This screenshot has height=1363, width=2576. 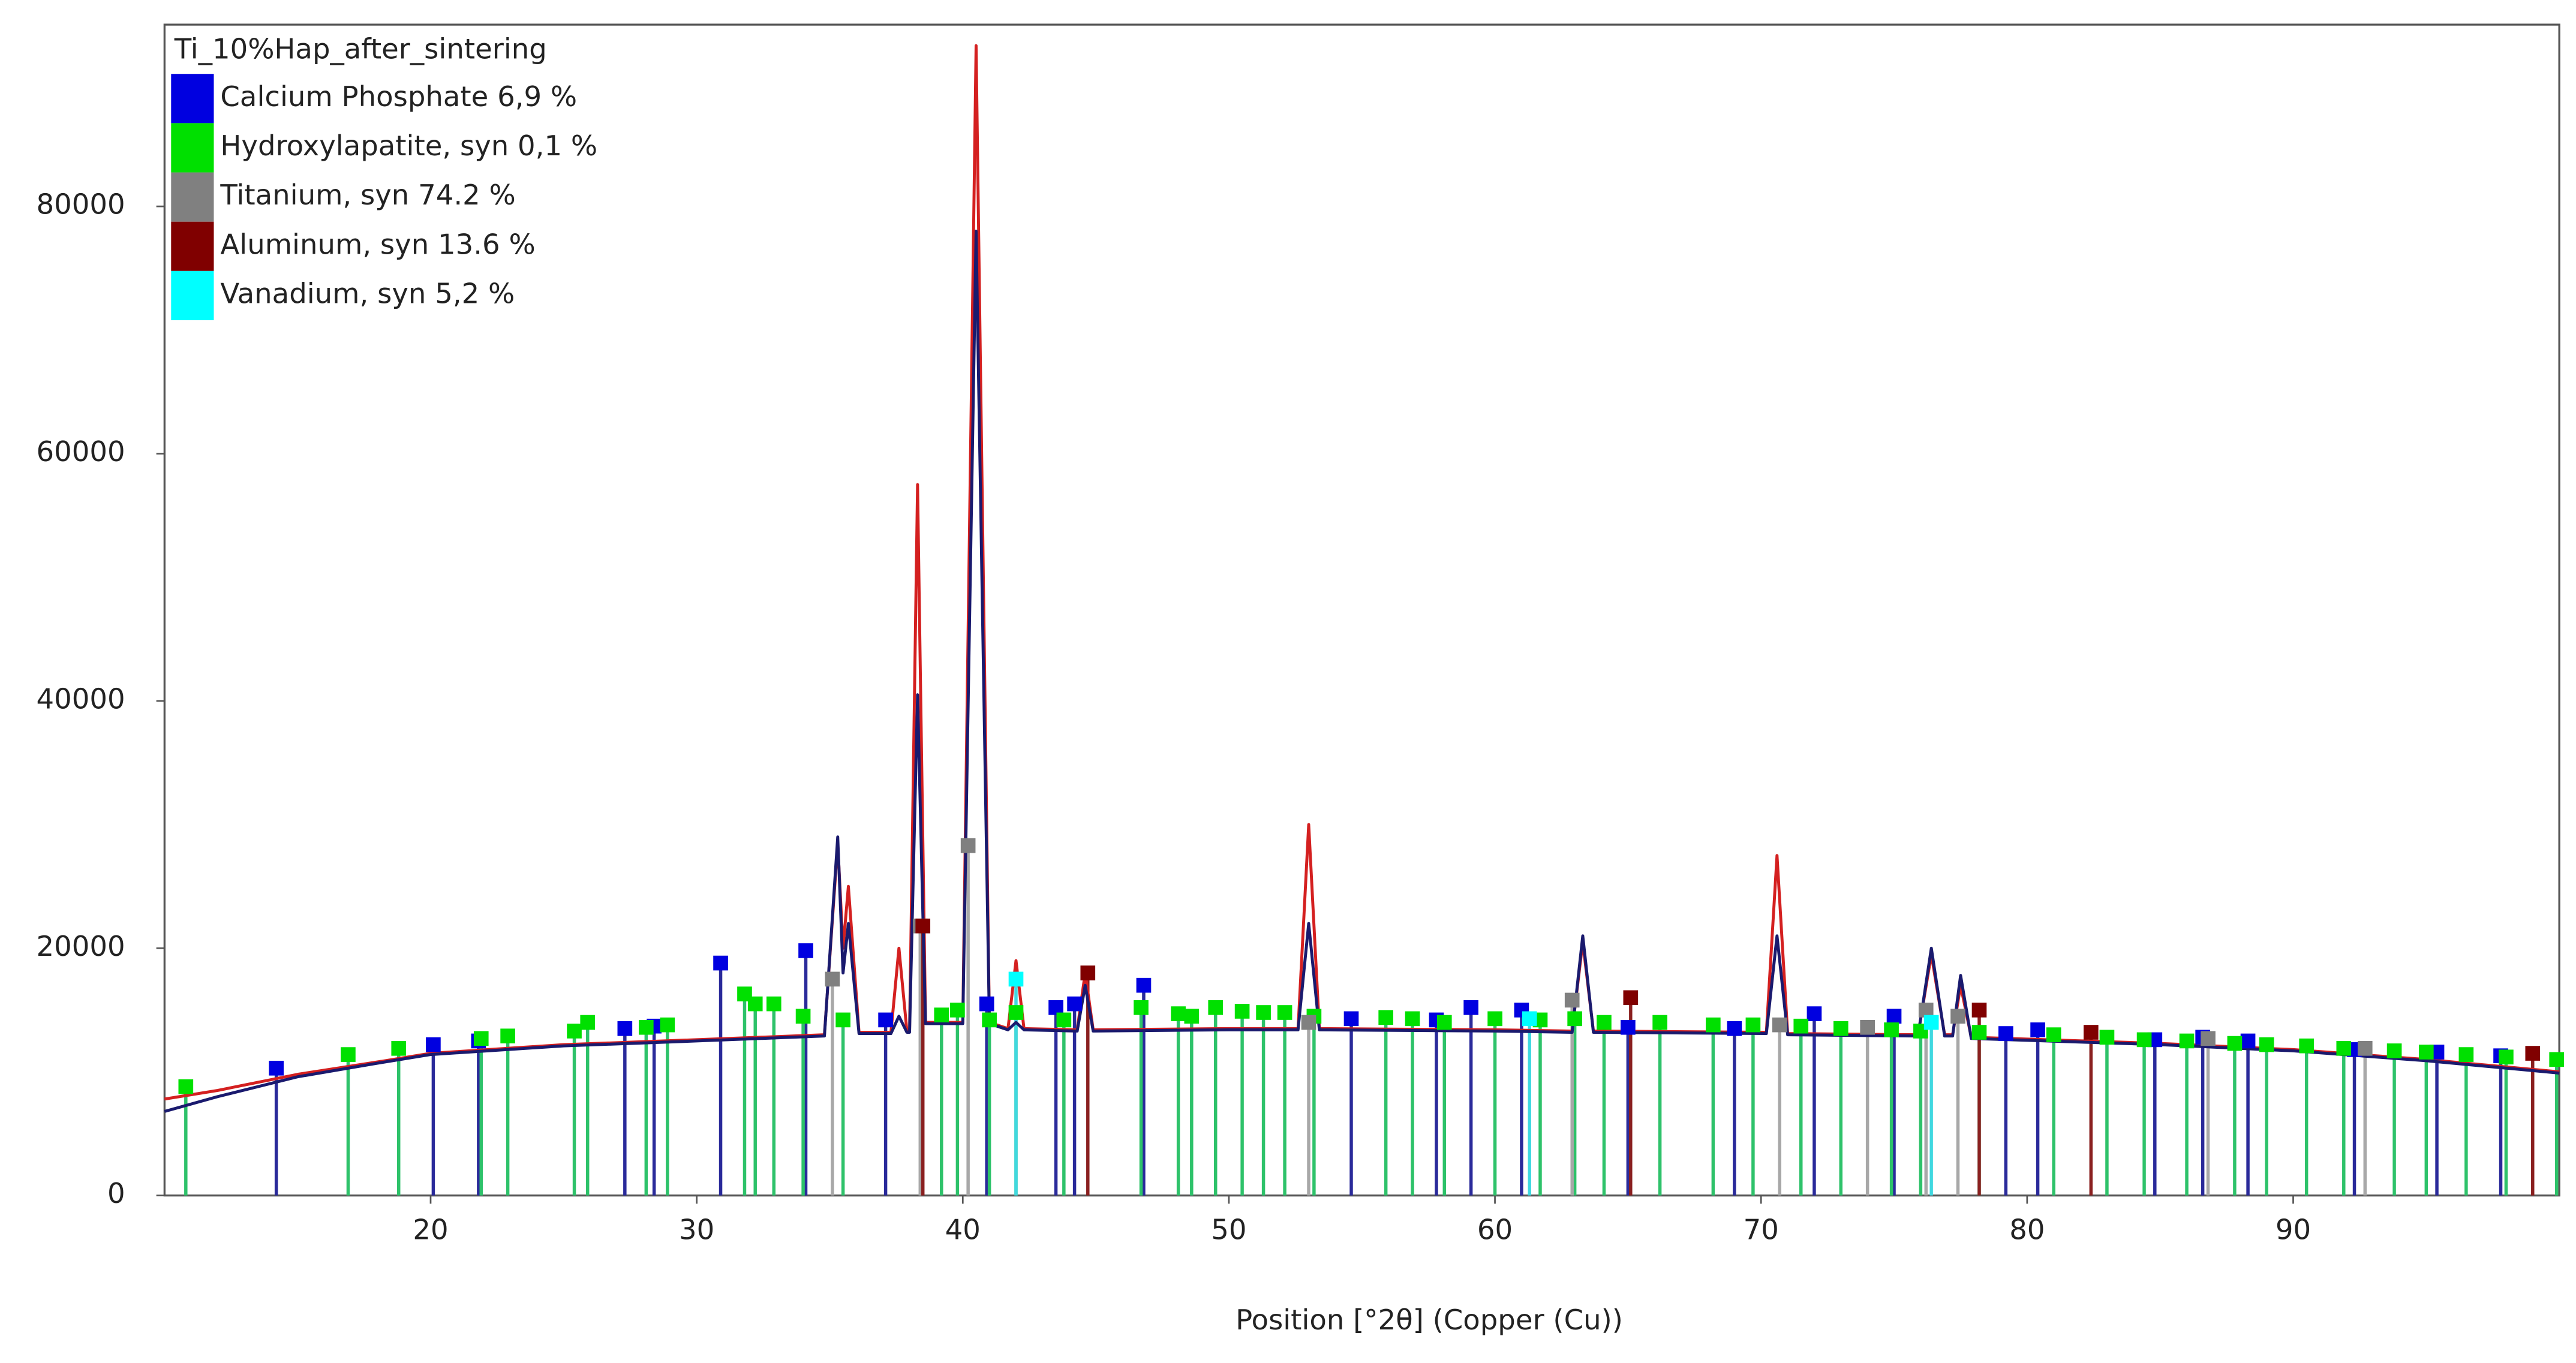 What do you see at coordinates (963, 1229) in the screenshot?
I see `x-tick-label: 40` at bounding box center [963, 1229].